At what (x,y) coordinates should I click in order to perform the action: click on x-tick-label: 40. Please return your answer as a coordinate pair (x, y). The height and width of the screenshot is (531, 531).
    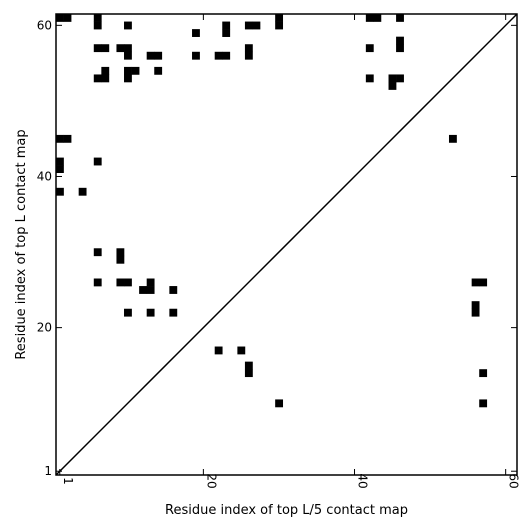
    Looking at the image, I should click on (363, 480).